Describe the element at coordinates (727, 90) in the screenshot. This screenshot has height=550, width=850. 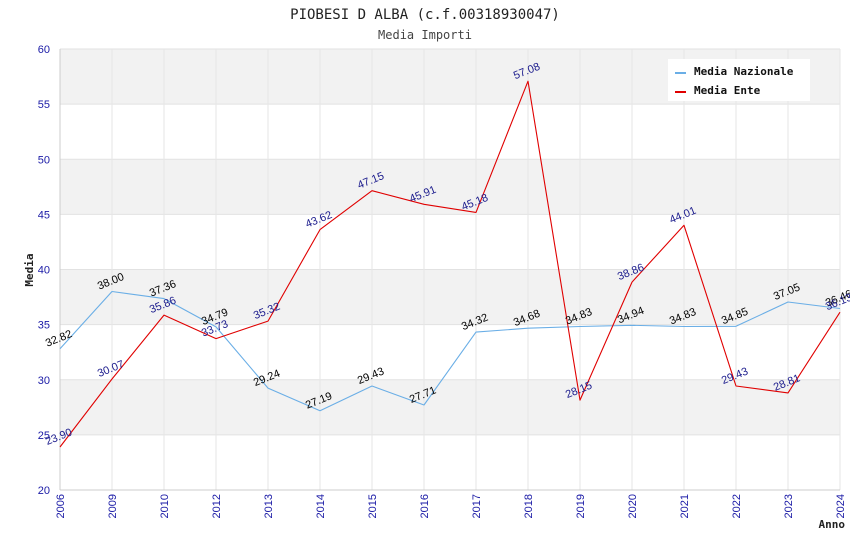
I see `legend-label-ente: Media Ente` at that location.